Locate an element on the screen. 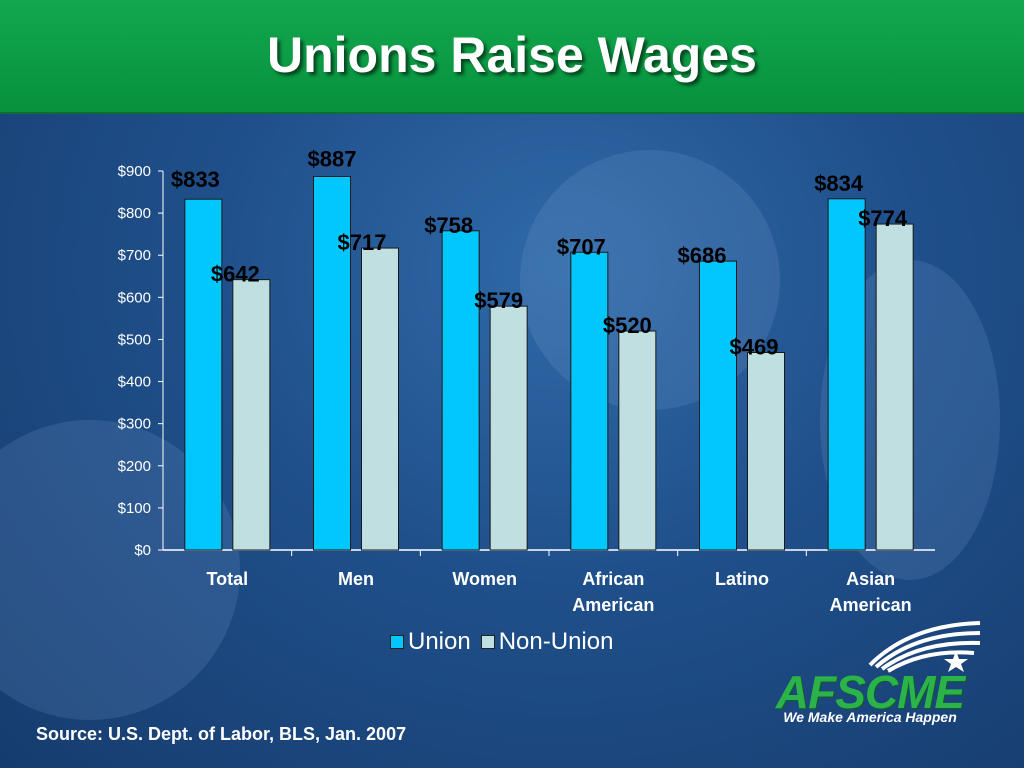 The height and width of the screenshot is (768, 1024). category-label: Total is located at coordinates (227, 579).